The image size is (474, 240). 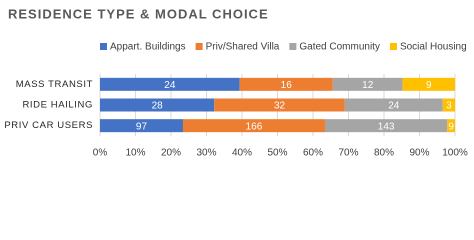 I want to click on x-tick-label: 40%, so click(x=242, y=153).